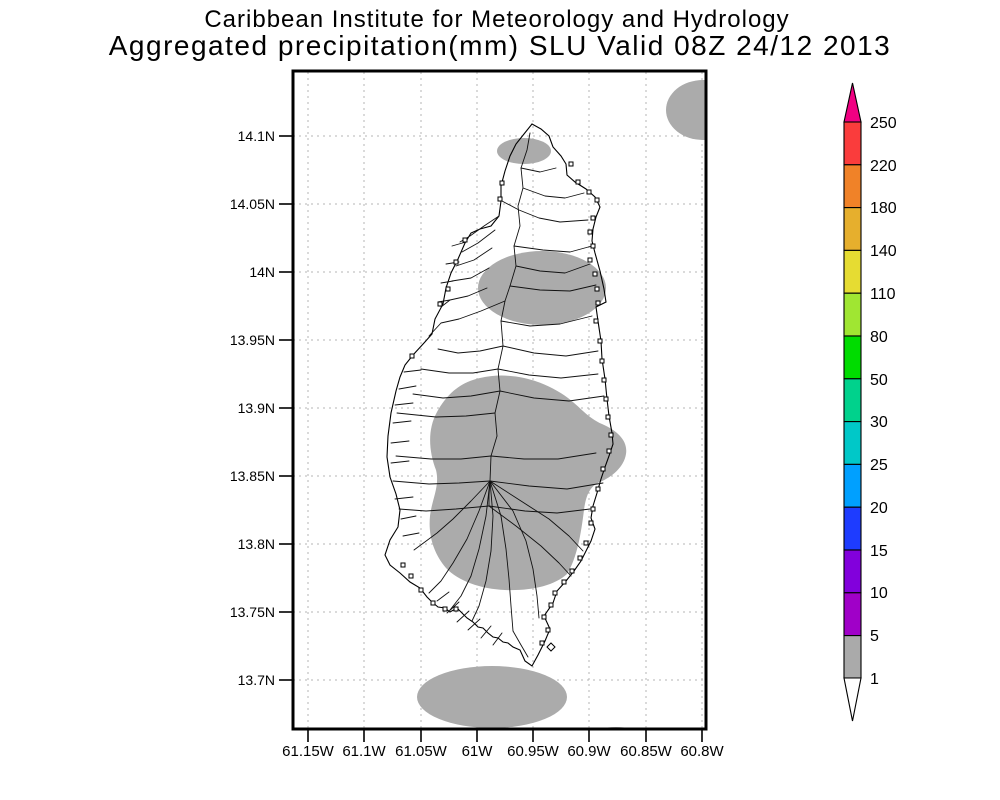 The image size is (1000, 800). I want to click on colorbar-label: 30, so click(879, 422).